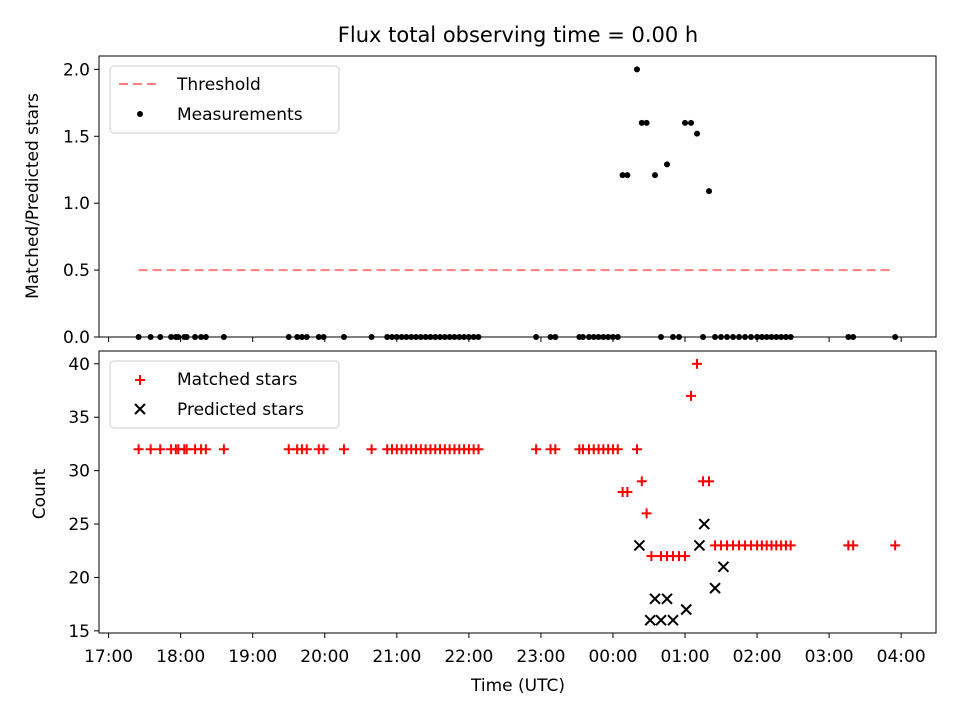 This screenshot has height=720, width=960. Describe the element at coordinates (79, 472) in the screenshot. I see `bottom-y-tick-label: 30` at that location.